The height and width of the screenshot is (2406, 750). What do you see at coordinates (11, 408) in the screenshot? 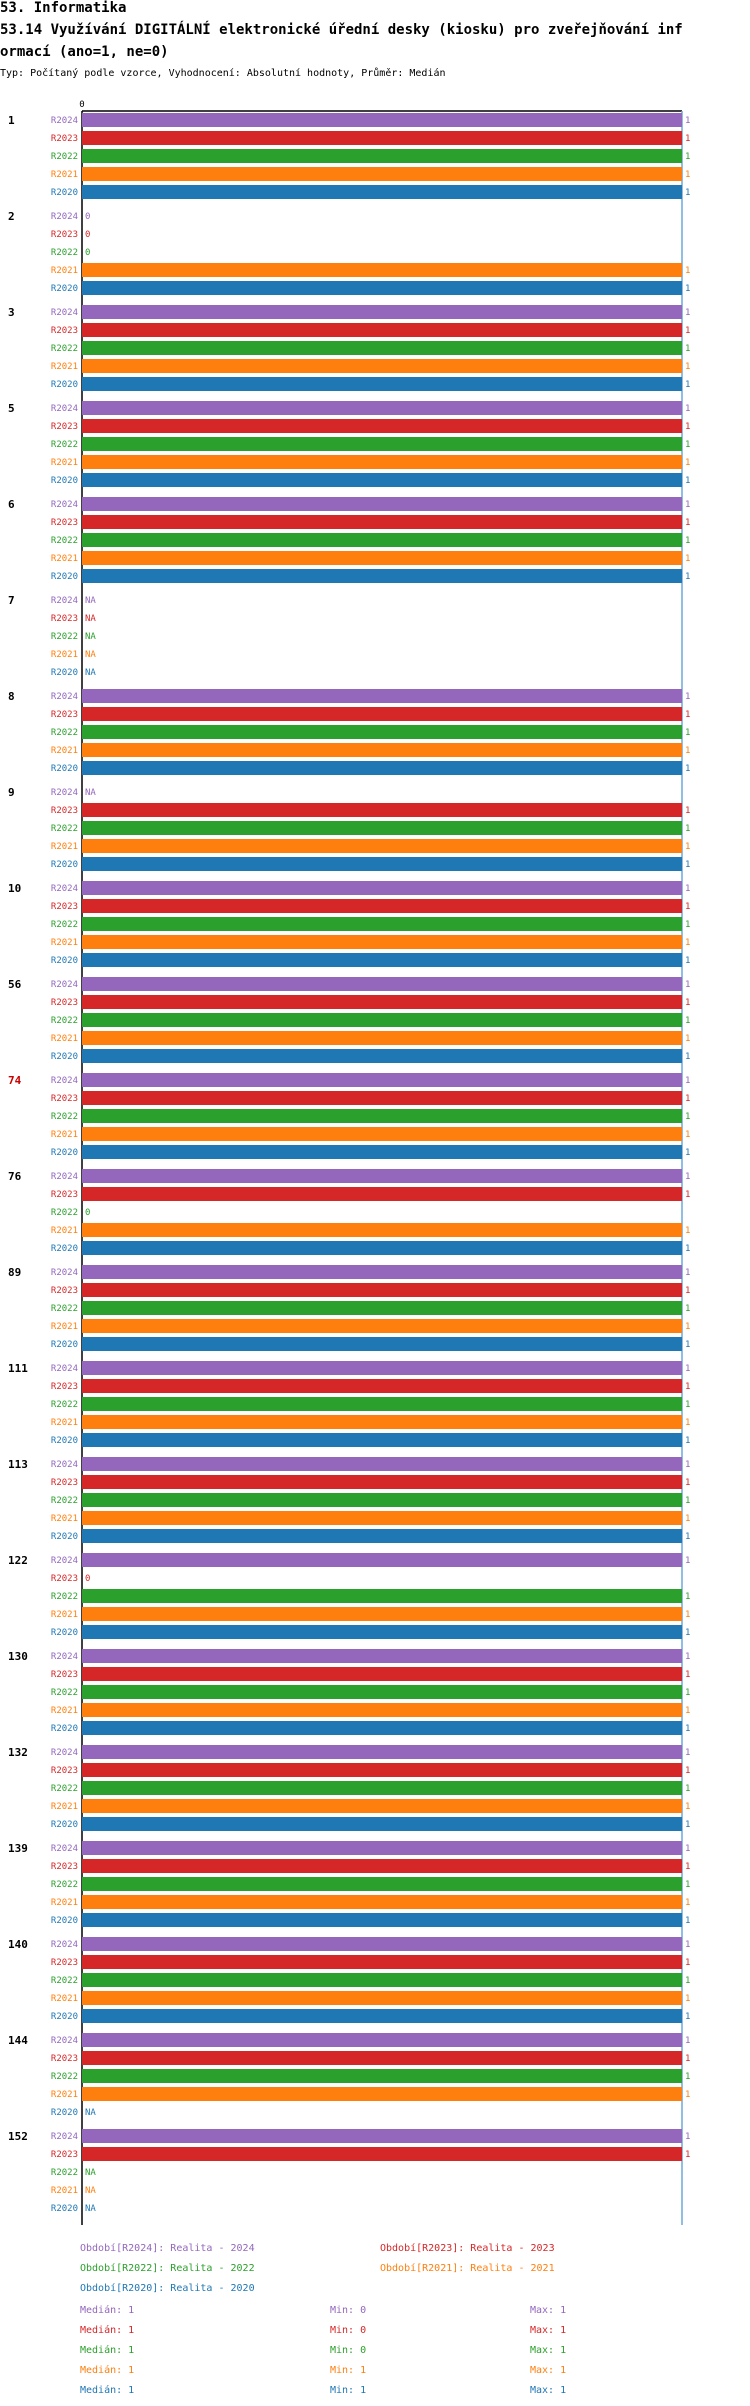
I see `group-label: 5` at bounding box center [11, 408].